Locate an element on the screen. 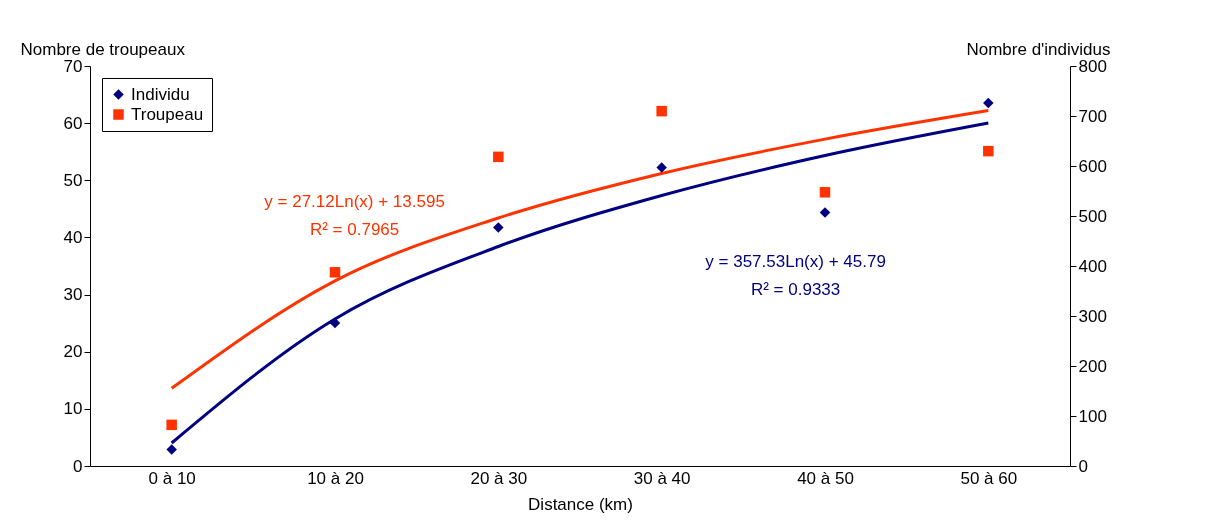  y2-tick-label: 0 is located at coordinates (1083, 466).